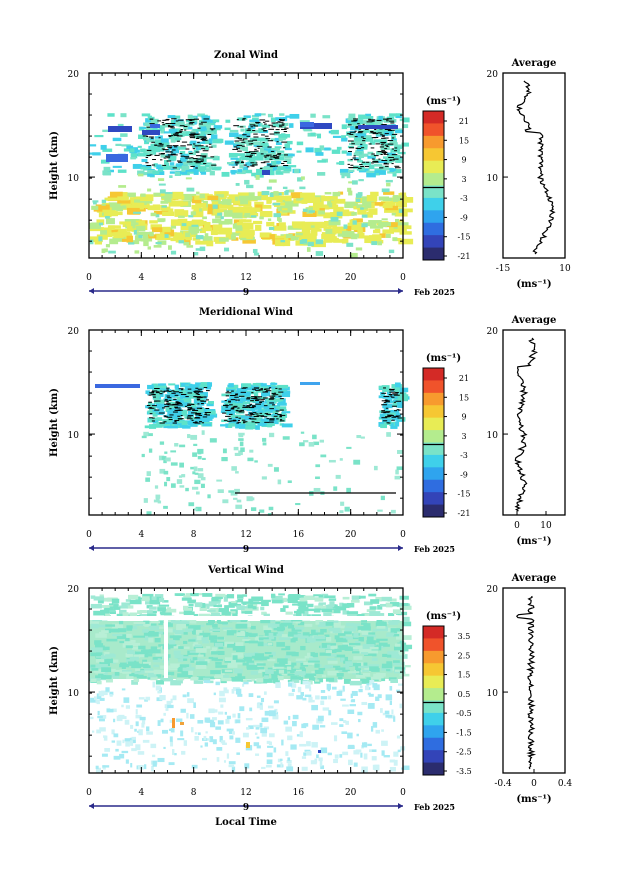 The height and width of the screenshot is (873, 624). I want to click on colorbar-tick-label: -3.5, so click(463, 771).